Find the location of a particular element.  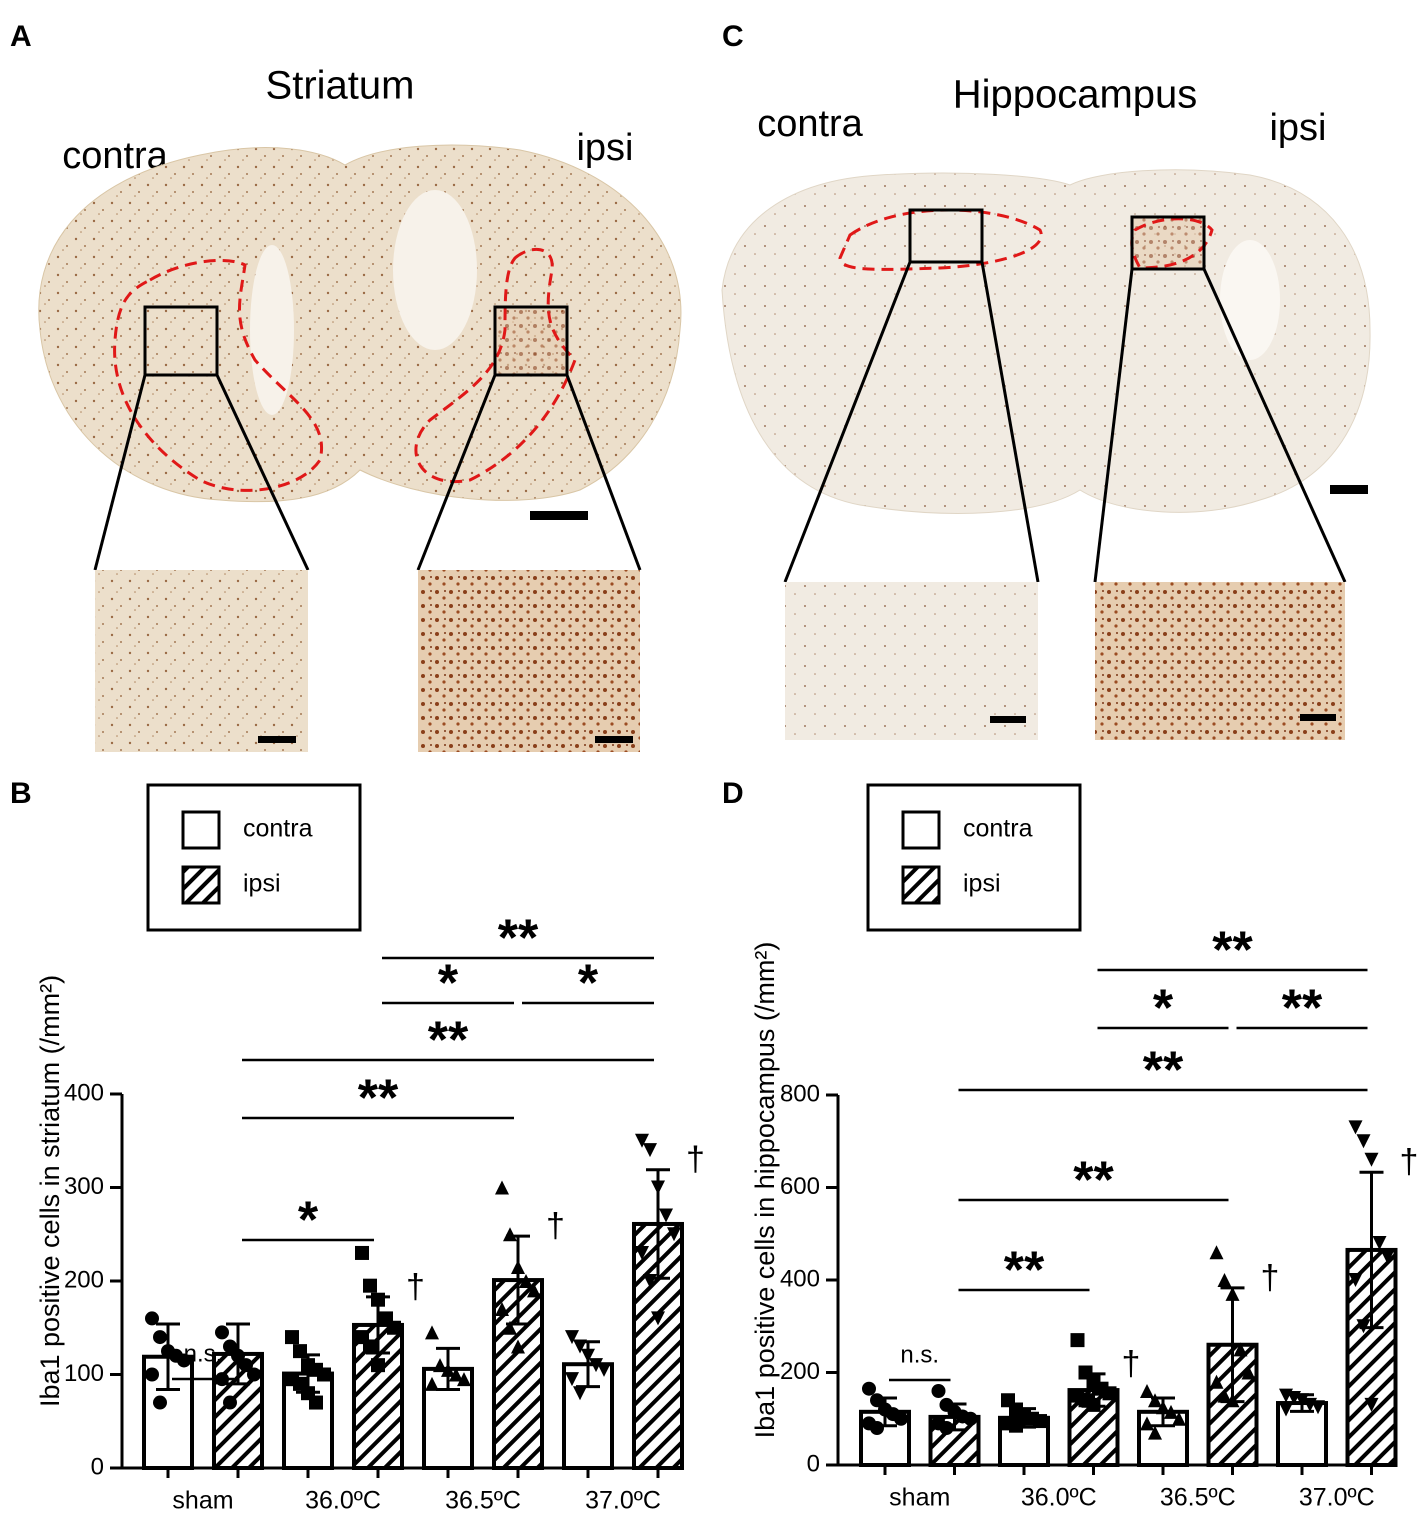

legend-box is located at coordinates (254, 857).